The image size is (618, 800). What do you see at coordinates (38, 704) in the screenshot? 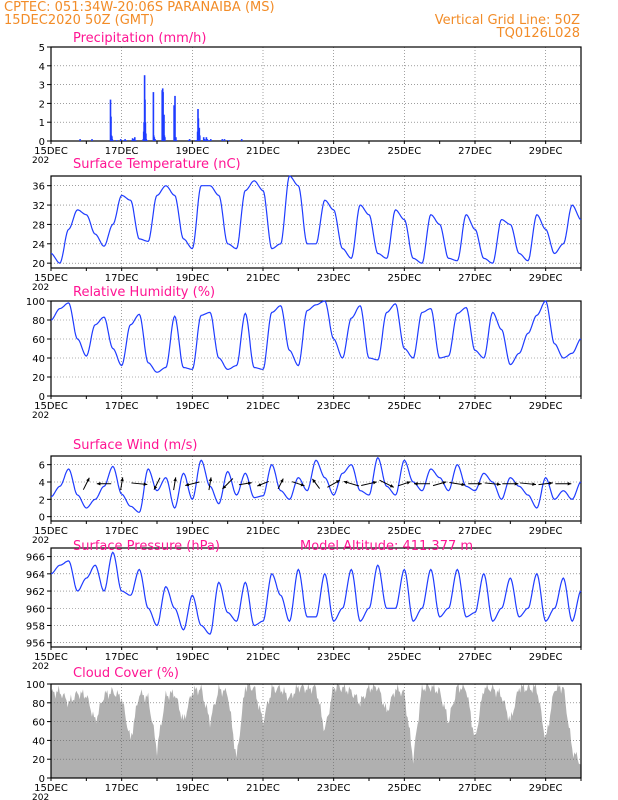
I see `ytick-label-cloud-4: 80` at bounding box center [38, 704].